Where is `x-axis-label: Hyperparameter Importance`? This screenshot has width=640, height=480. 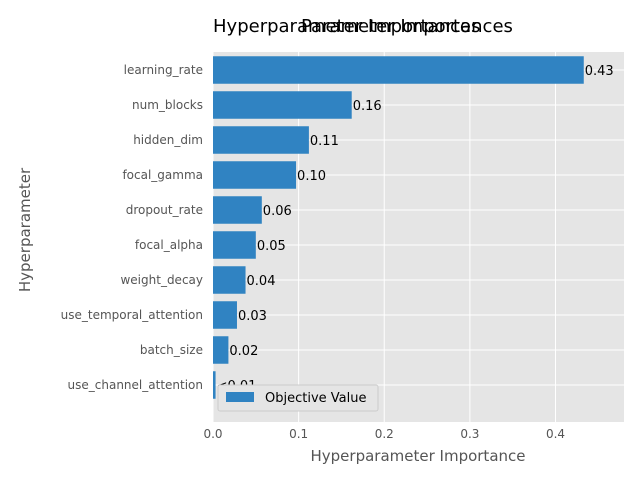 x-axis-label: Hyperparameter Importance is located at coordinates (418, 456).